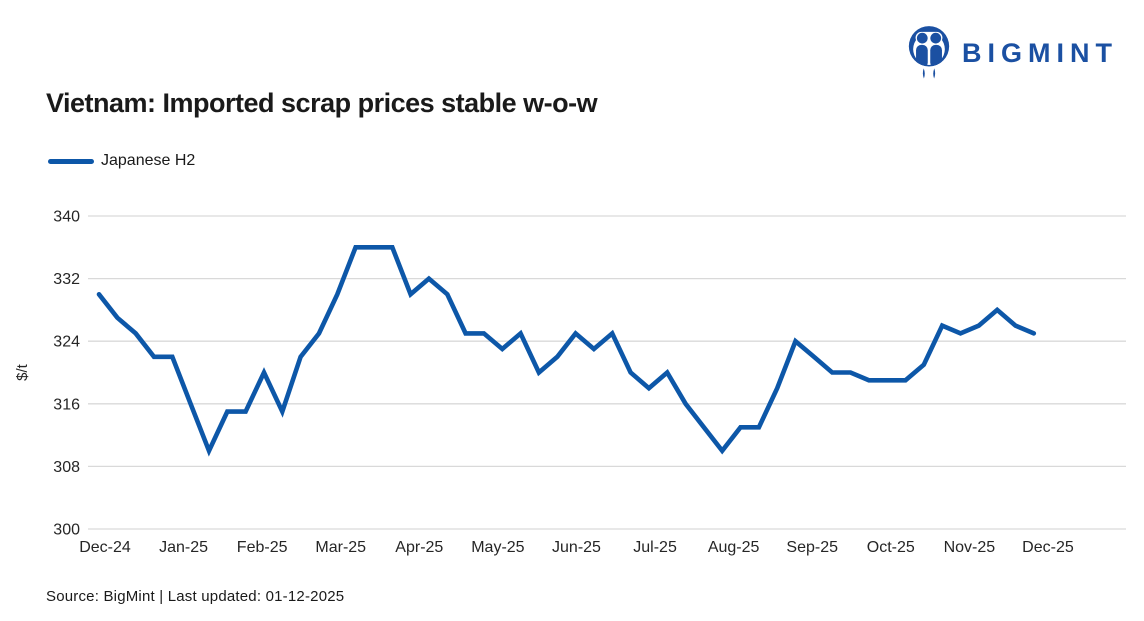  I want to click on brand-logo: BIGMINT, so click(1011, 53).